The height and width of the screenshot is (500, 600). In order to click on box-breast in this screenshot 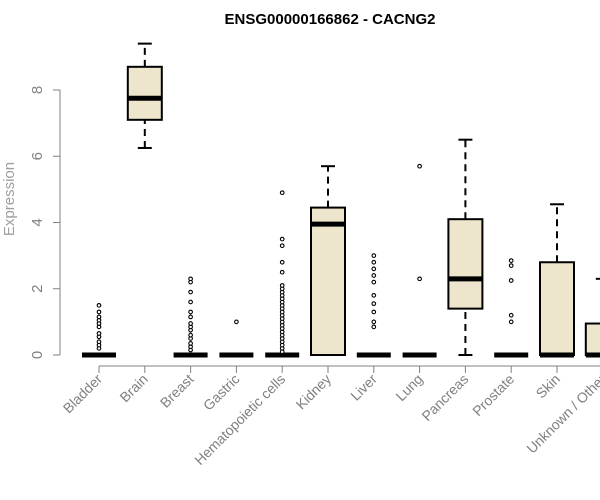, I will do `click(190, 317)`.